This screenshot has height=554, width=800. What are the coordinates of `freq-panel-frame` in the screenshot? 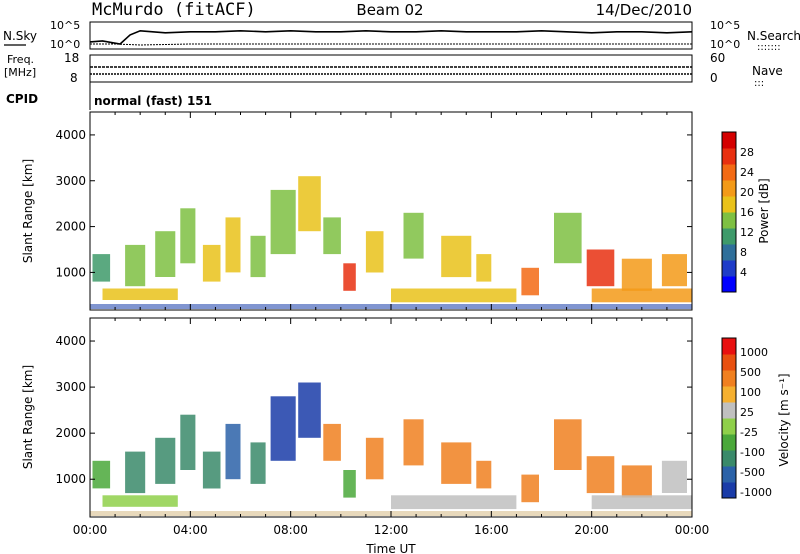 It's located at (391, 68).